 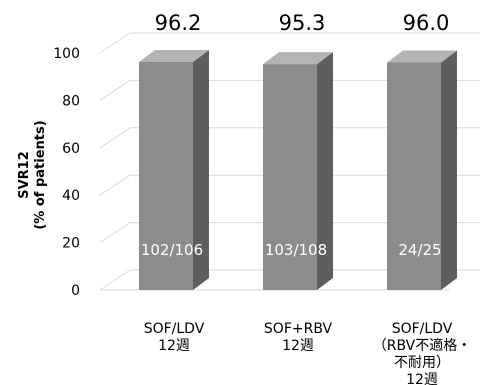 I want to click on y-axis-label-line-1: SVR12, so click(x=24, y=175).